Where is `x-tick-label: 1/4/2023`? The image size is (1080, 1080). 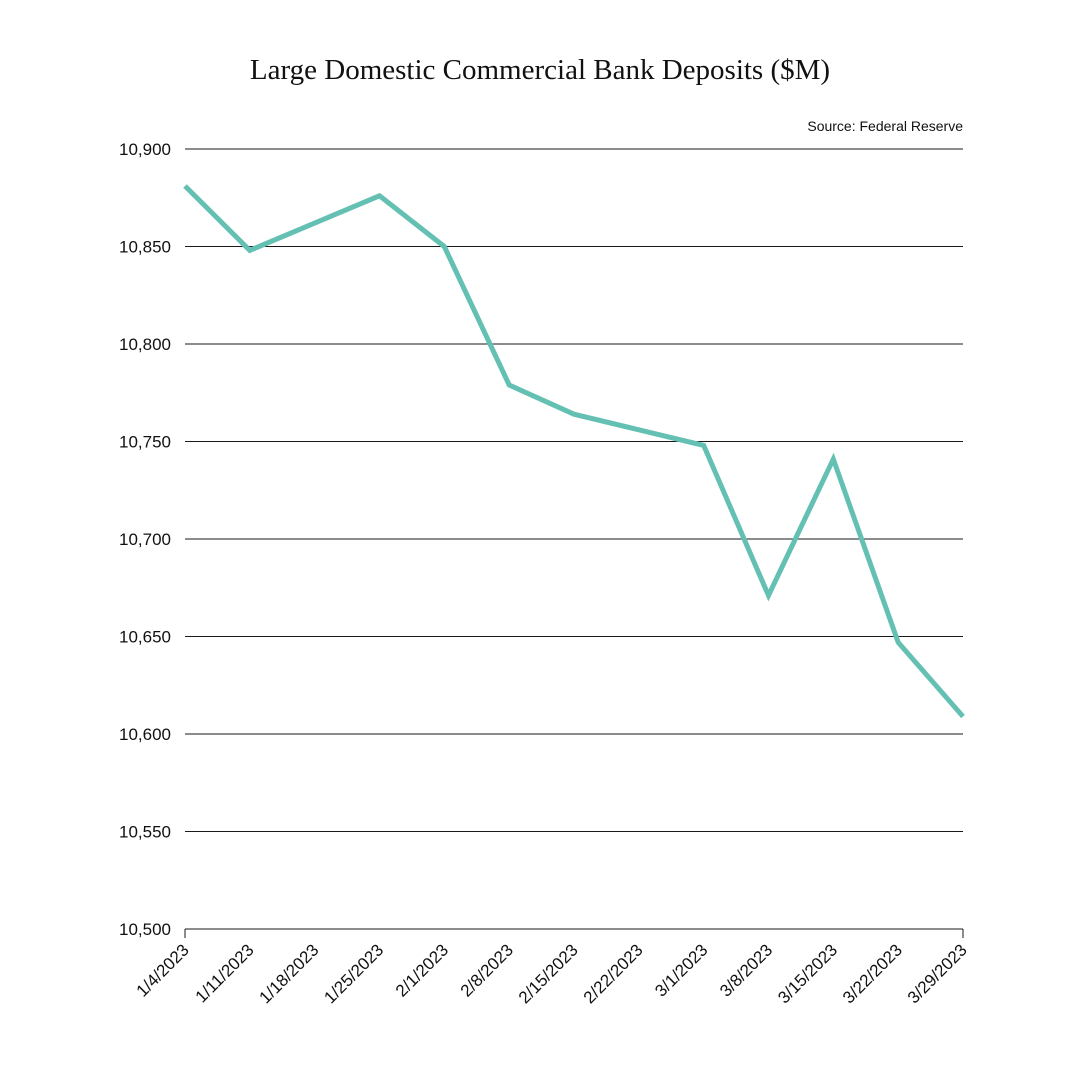 x-tick-label: 1/4/2023 is located at coordinates (163, 970).